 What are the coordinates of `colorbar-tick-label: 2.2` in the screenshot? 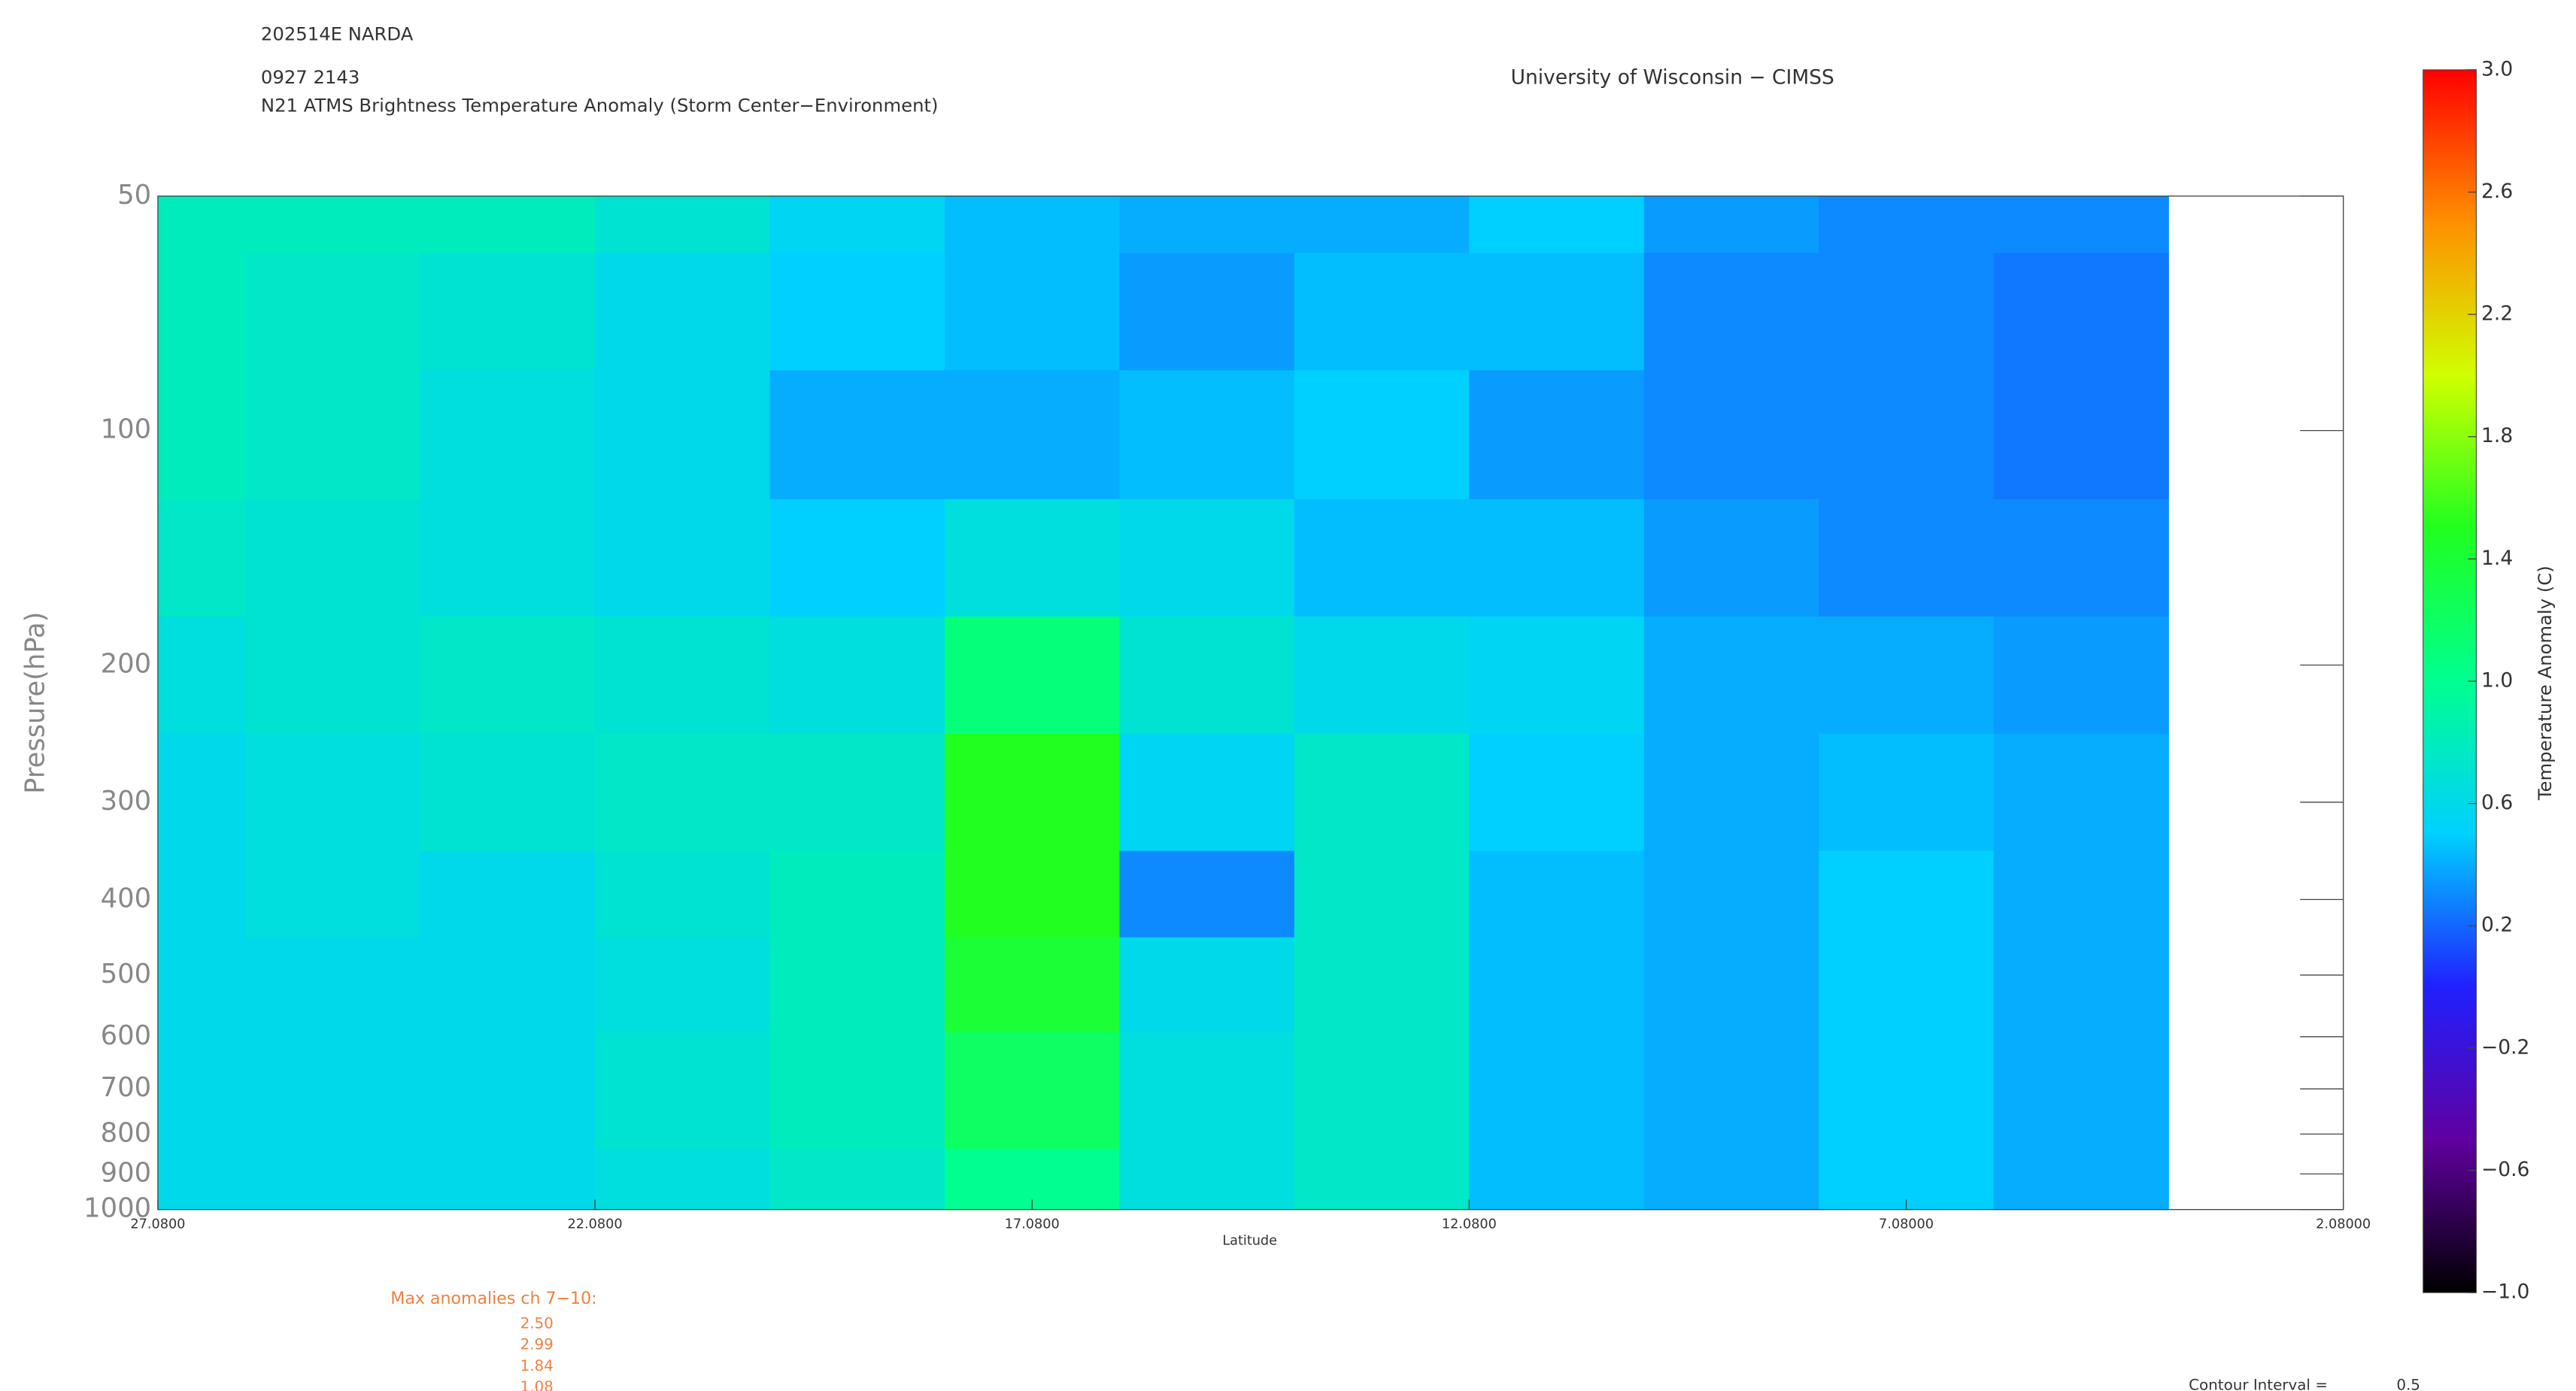 It's located at (2497, 314).